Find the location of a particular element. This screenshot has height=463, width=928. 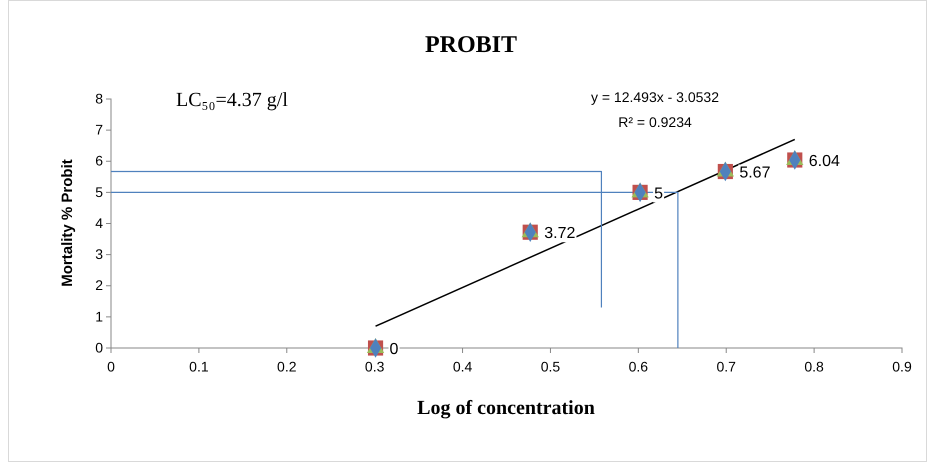

annotation: y = 12.493x - 3.0532 is located at coordinates (655, 97).